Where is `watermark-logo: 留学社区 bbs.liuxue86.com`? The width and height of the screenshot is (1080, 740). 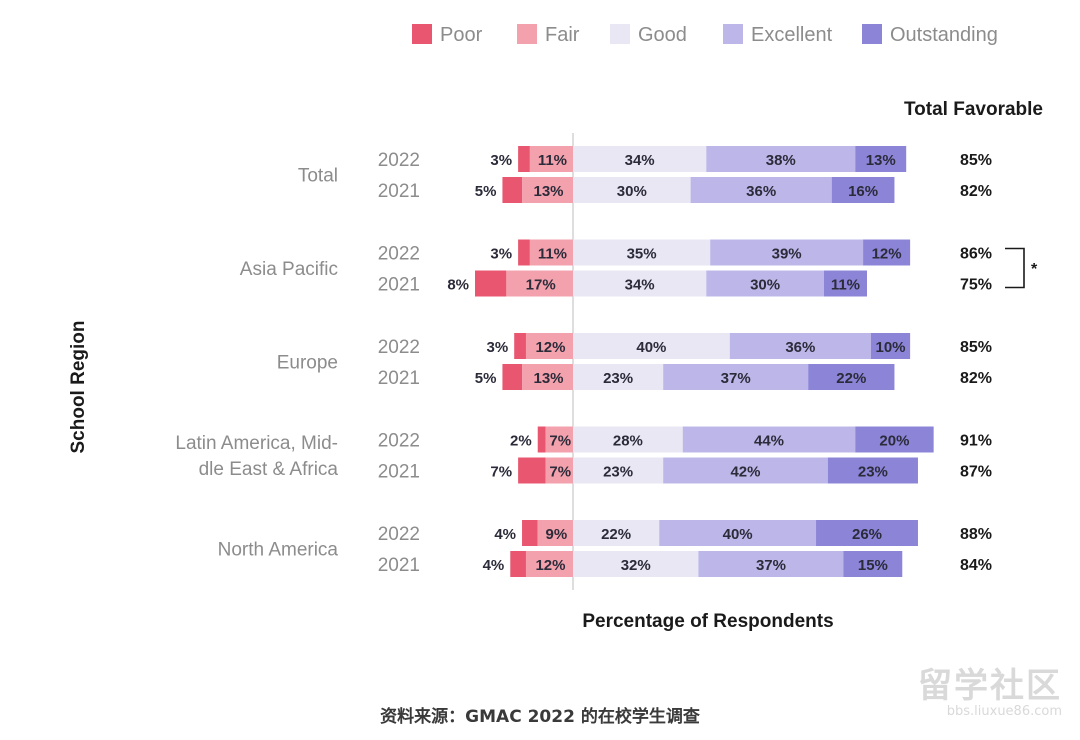 watermark-logo: 留学社区 bbs.liuxue86.com is located at coordinates (990, 693).